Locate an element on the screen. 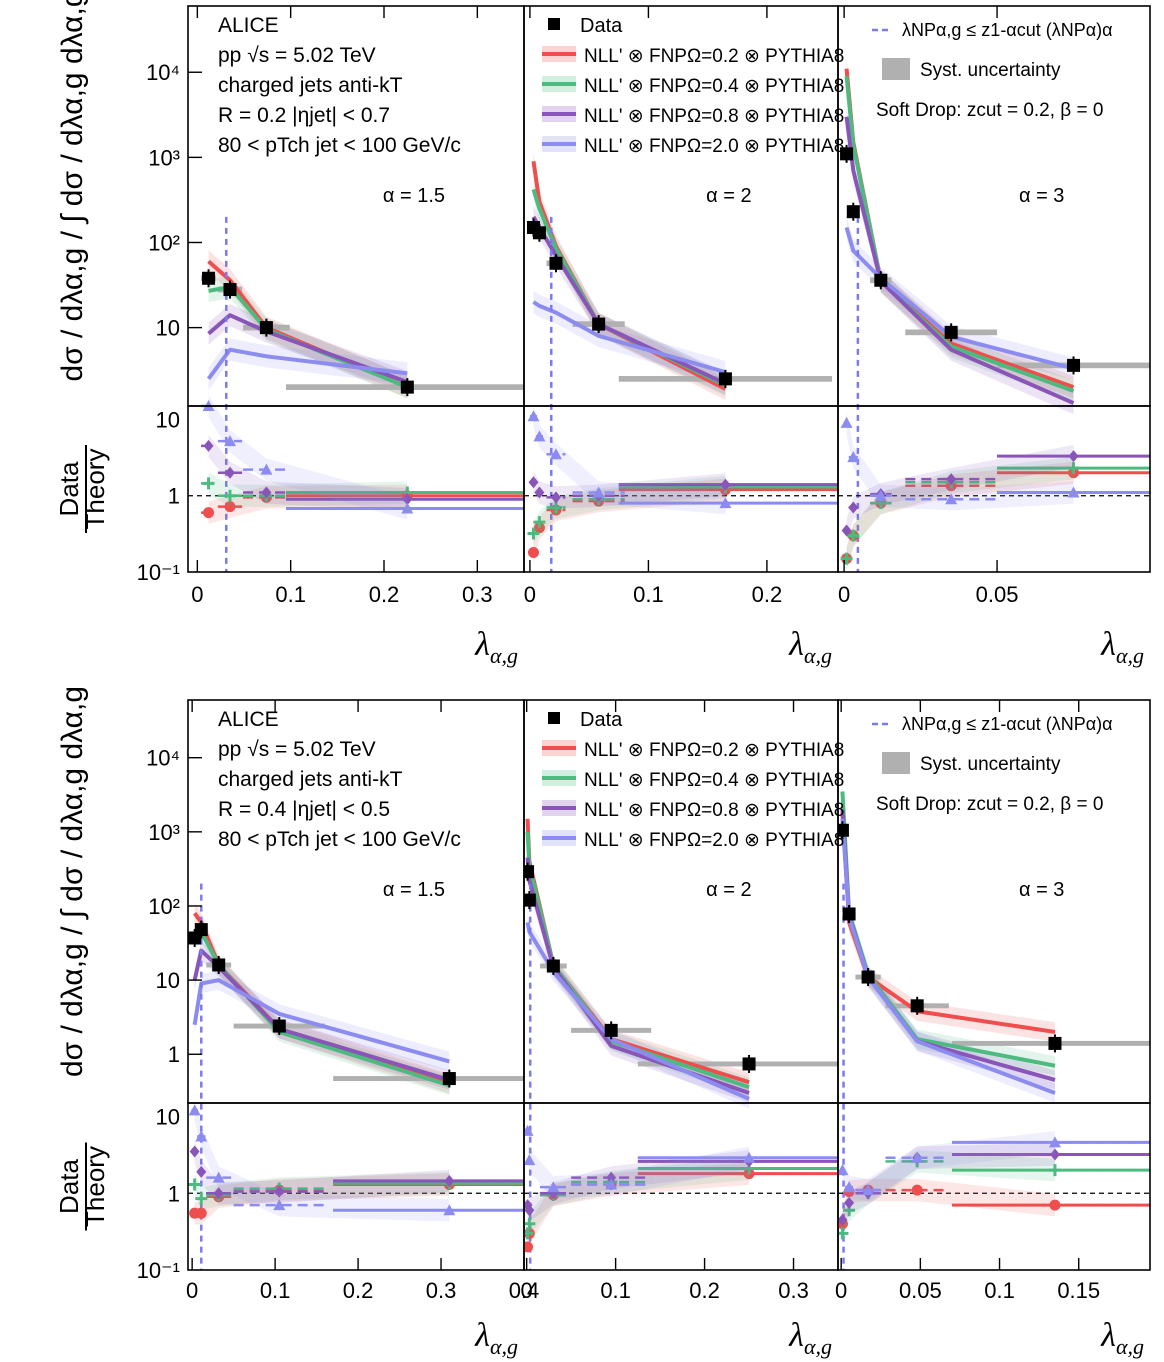 Image resolution: width=1164 pixels, height=1362 pixels. nll-omega-0p4-band is located at coordinates (638, 959).